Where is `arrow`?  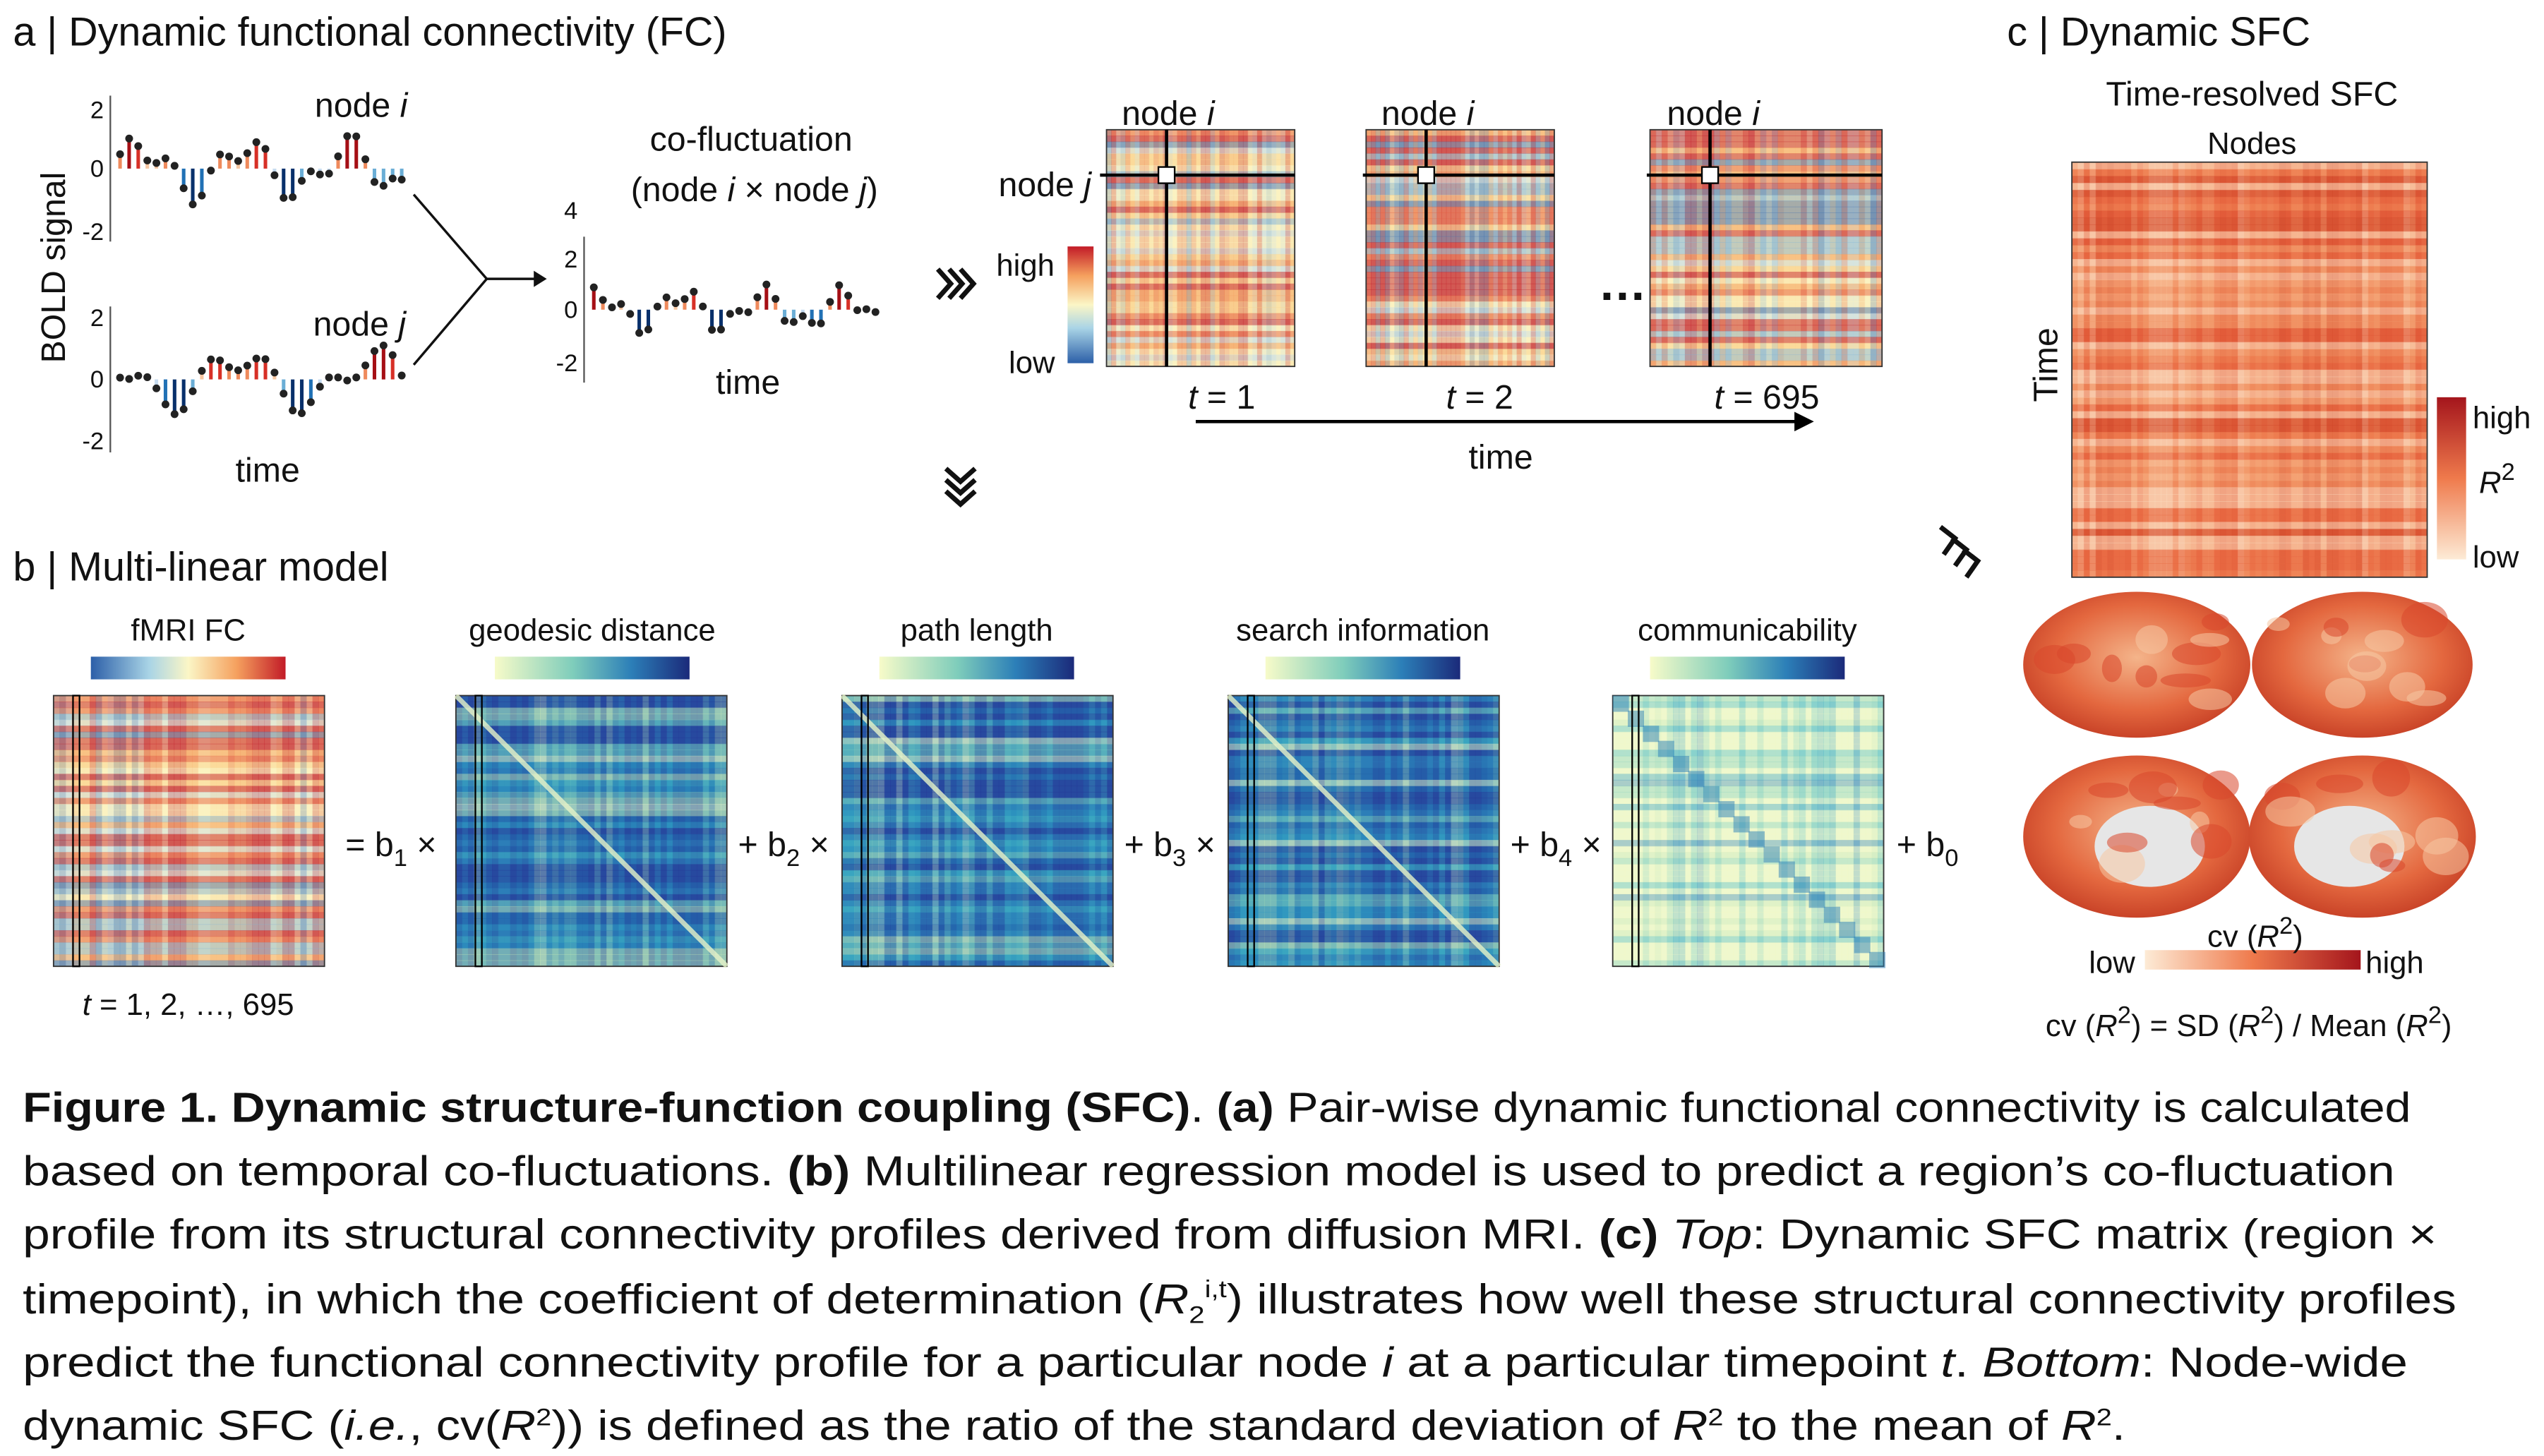 arrow is located at coordinates (450, 279).